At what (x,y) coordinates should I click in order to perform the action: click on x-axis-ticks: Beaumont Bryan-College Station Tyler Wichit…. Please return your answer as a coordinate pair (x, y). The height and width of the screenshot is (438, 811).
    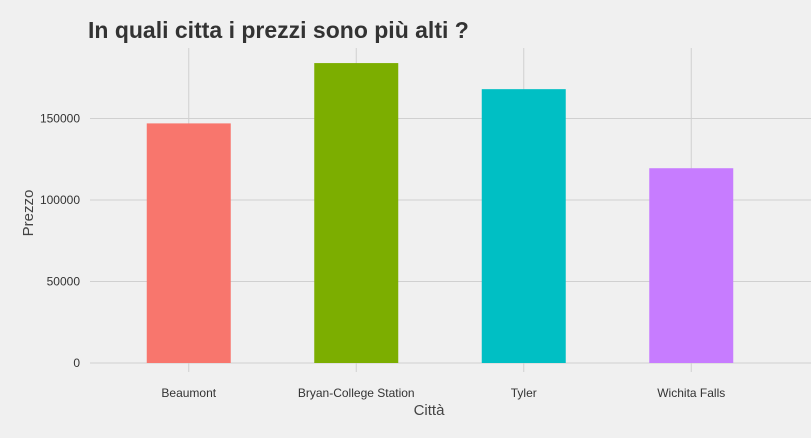
    Looking at the image, I should click on (443, 393).